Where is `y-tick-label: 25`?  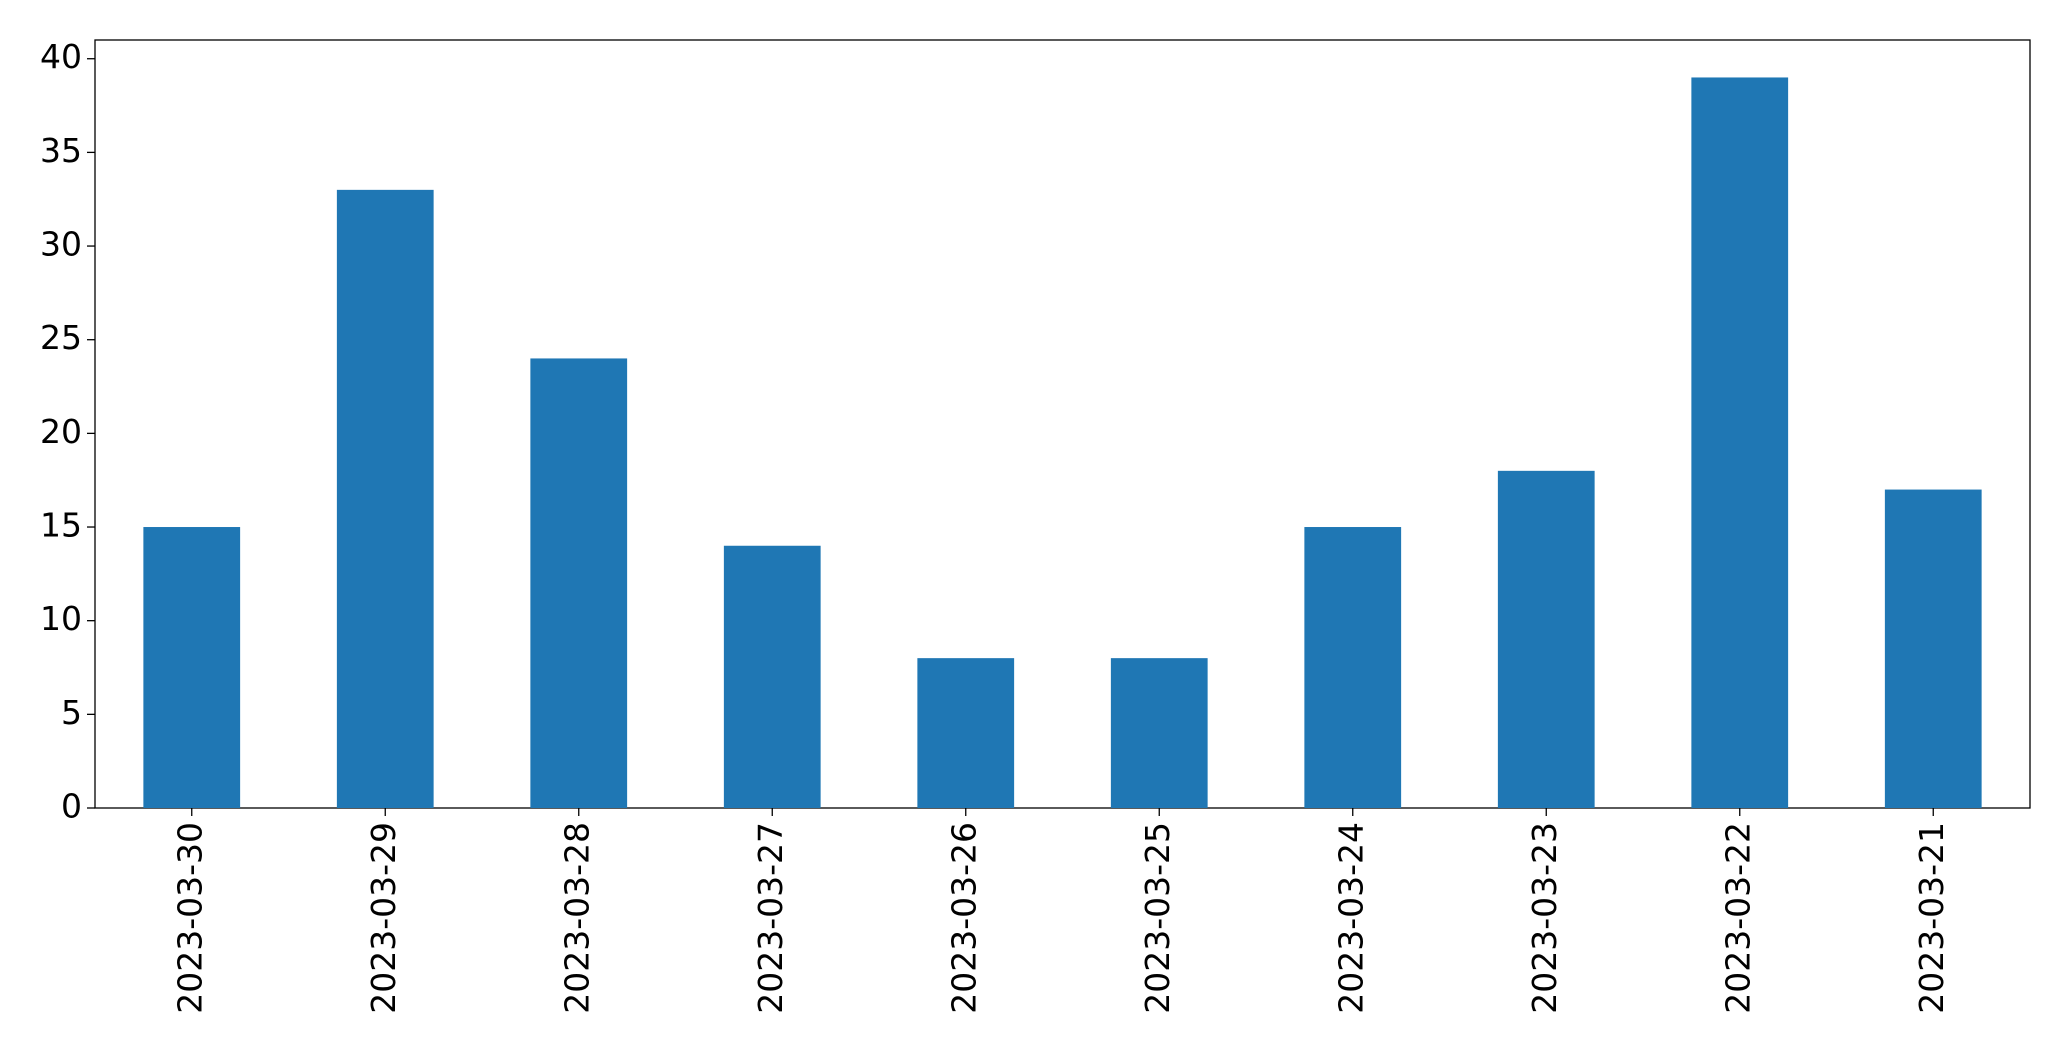 y-tick-label: 25 is located at coordinates (61, 337).